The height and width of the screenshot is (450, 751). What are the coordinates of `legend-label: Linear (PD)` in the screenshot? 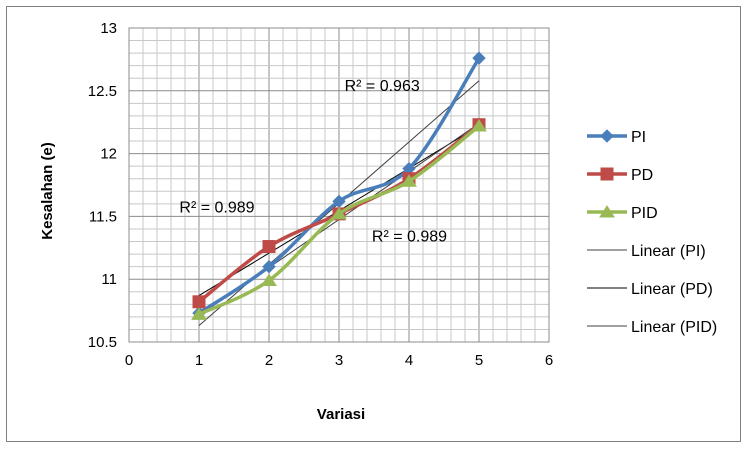 It's located at (672, 289).